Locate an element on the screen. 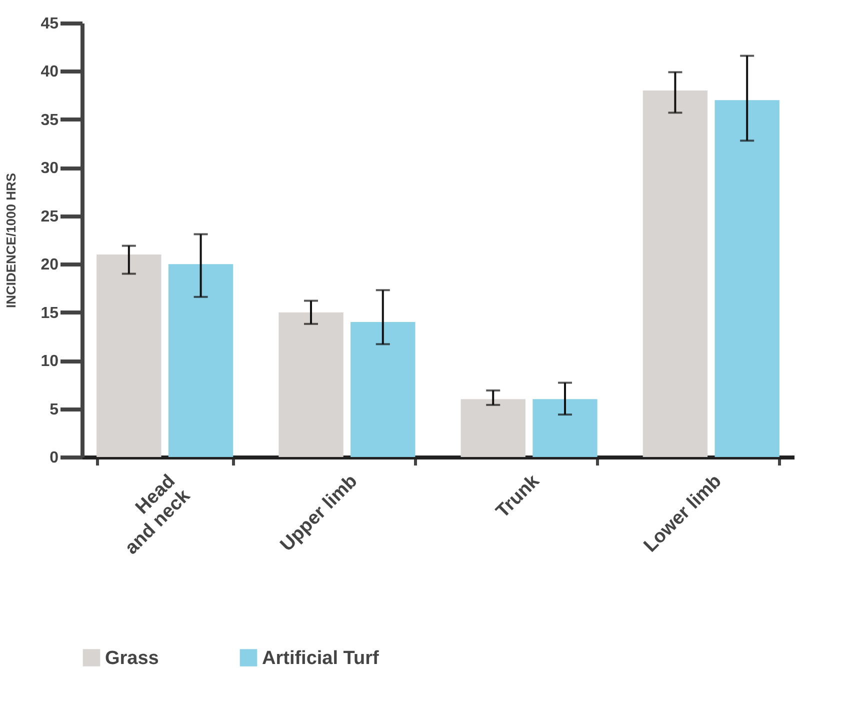  y-tick-label: 40 is located at coordinates (49, 72).